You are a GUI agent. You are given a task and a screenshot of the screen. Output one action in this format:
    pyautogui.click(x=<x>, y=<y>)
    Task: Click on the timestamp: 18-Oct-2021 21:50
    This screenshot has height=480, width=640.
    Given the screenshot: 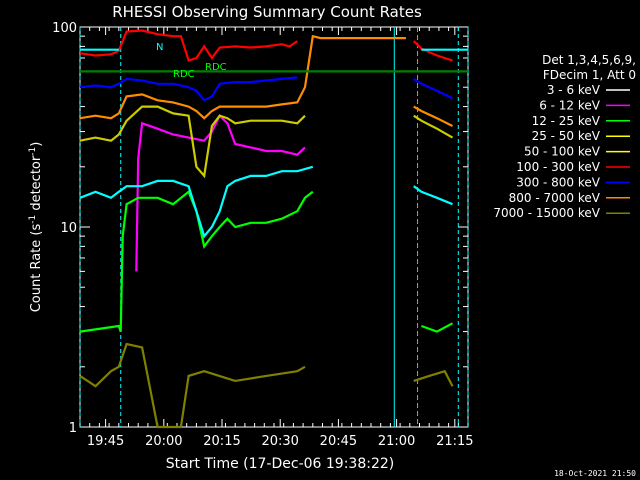 What is the action you would take?
    pyautogui.click(x=595, y=473)
    